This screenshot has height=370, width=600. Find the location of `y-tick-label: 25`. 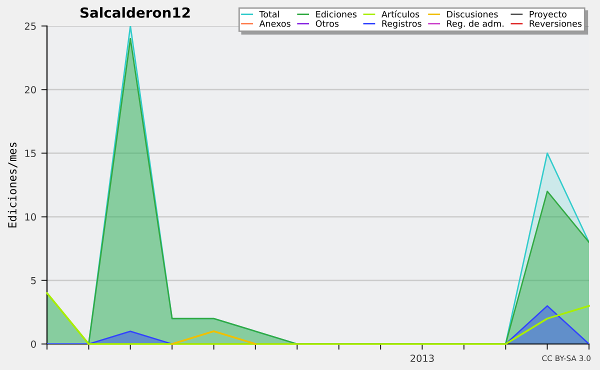

y-tick-label: 25 is located at coordinates (30, 26).